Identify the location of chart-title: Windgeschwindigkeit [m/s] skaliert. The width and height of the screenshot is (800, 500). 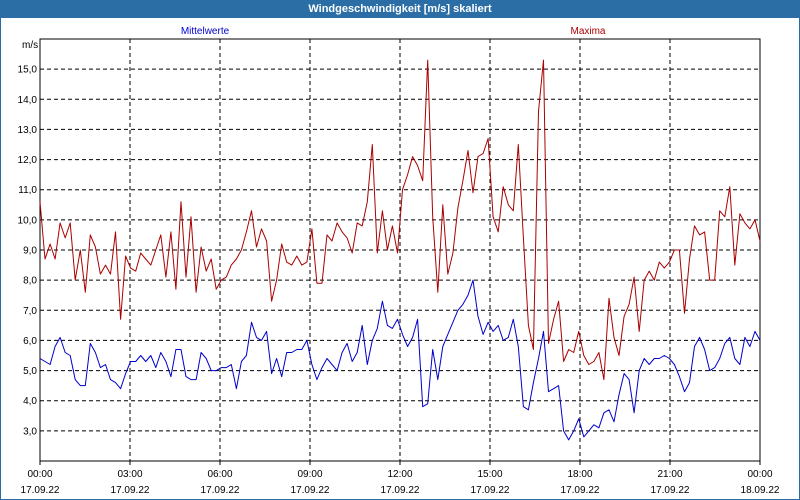
(400, 9).